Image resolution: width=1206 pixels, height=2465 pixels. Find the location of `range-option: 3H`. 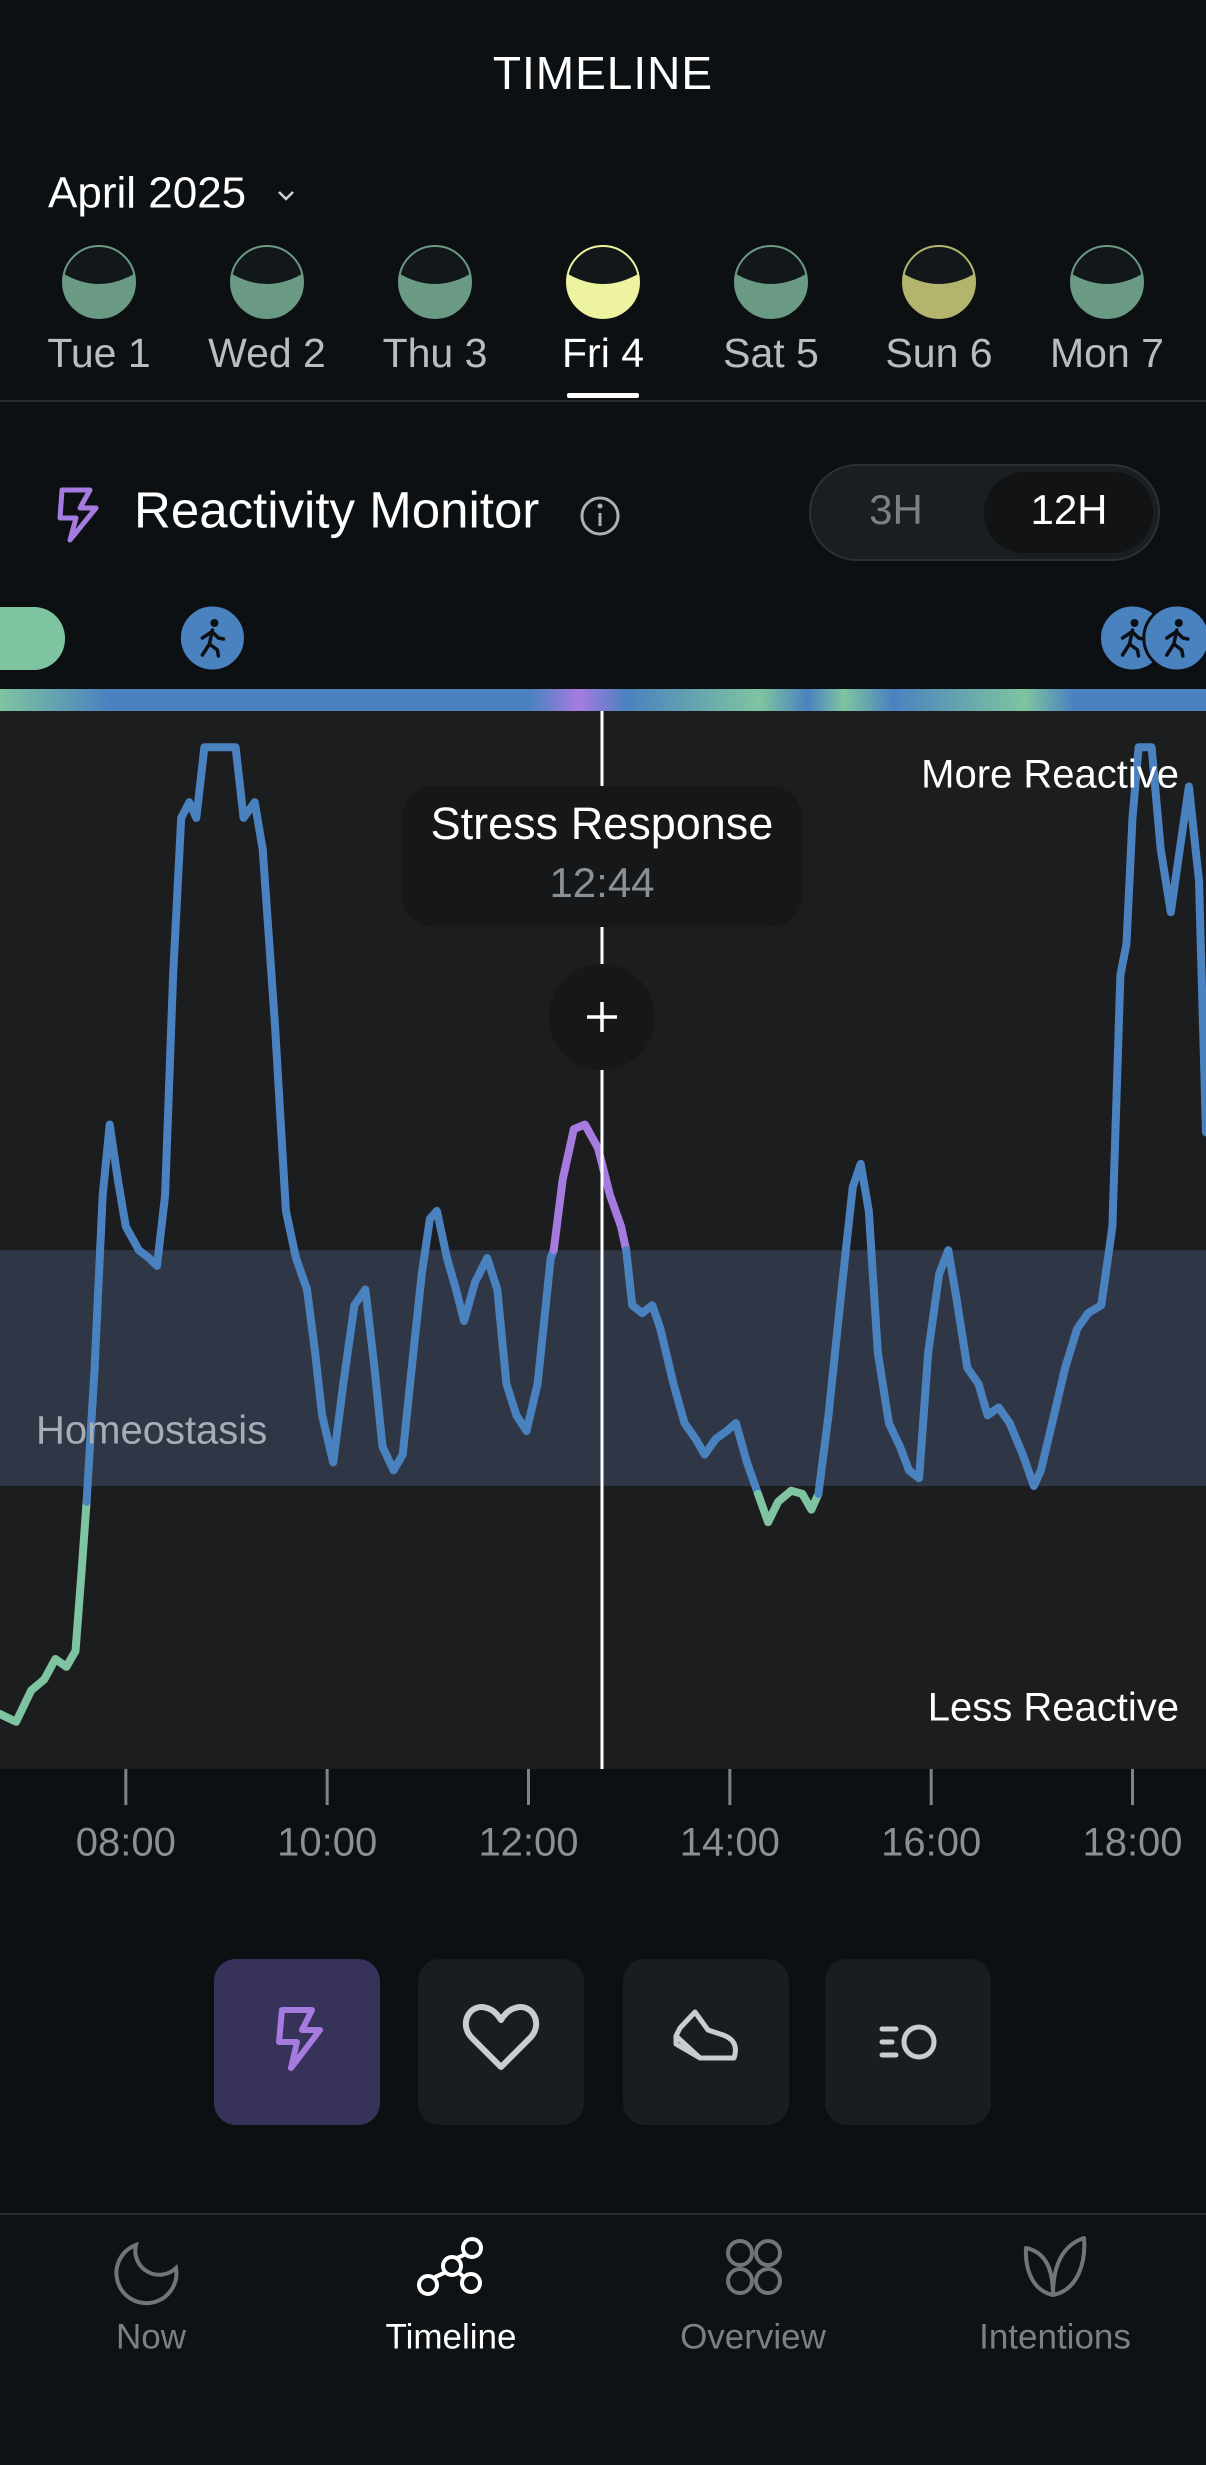

range-option: 3H is located at coordinates (896, 509).